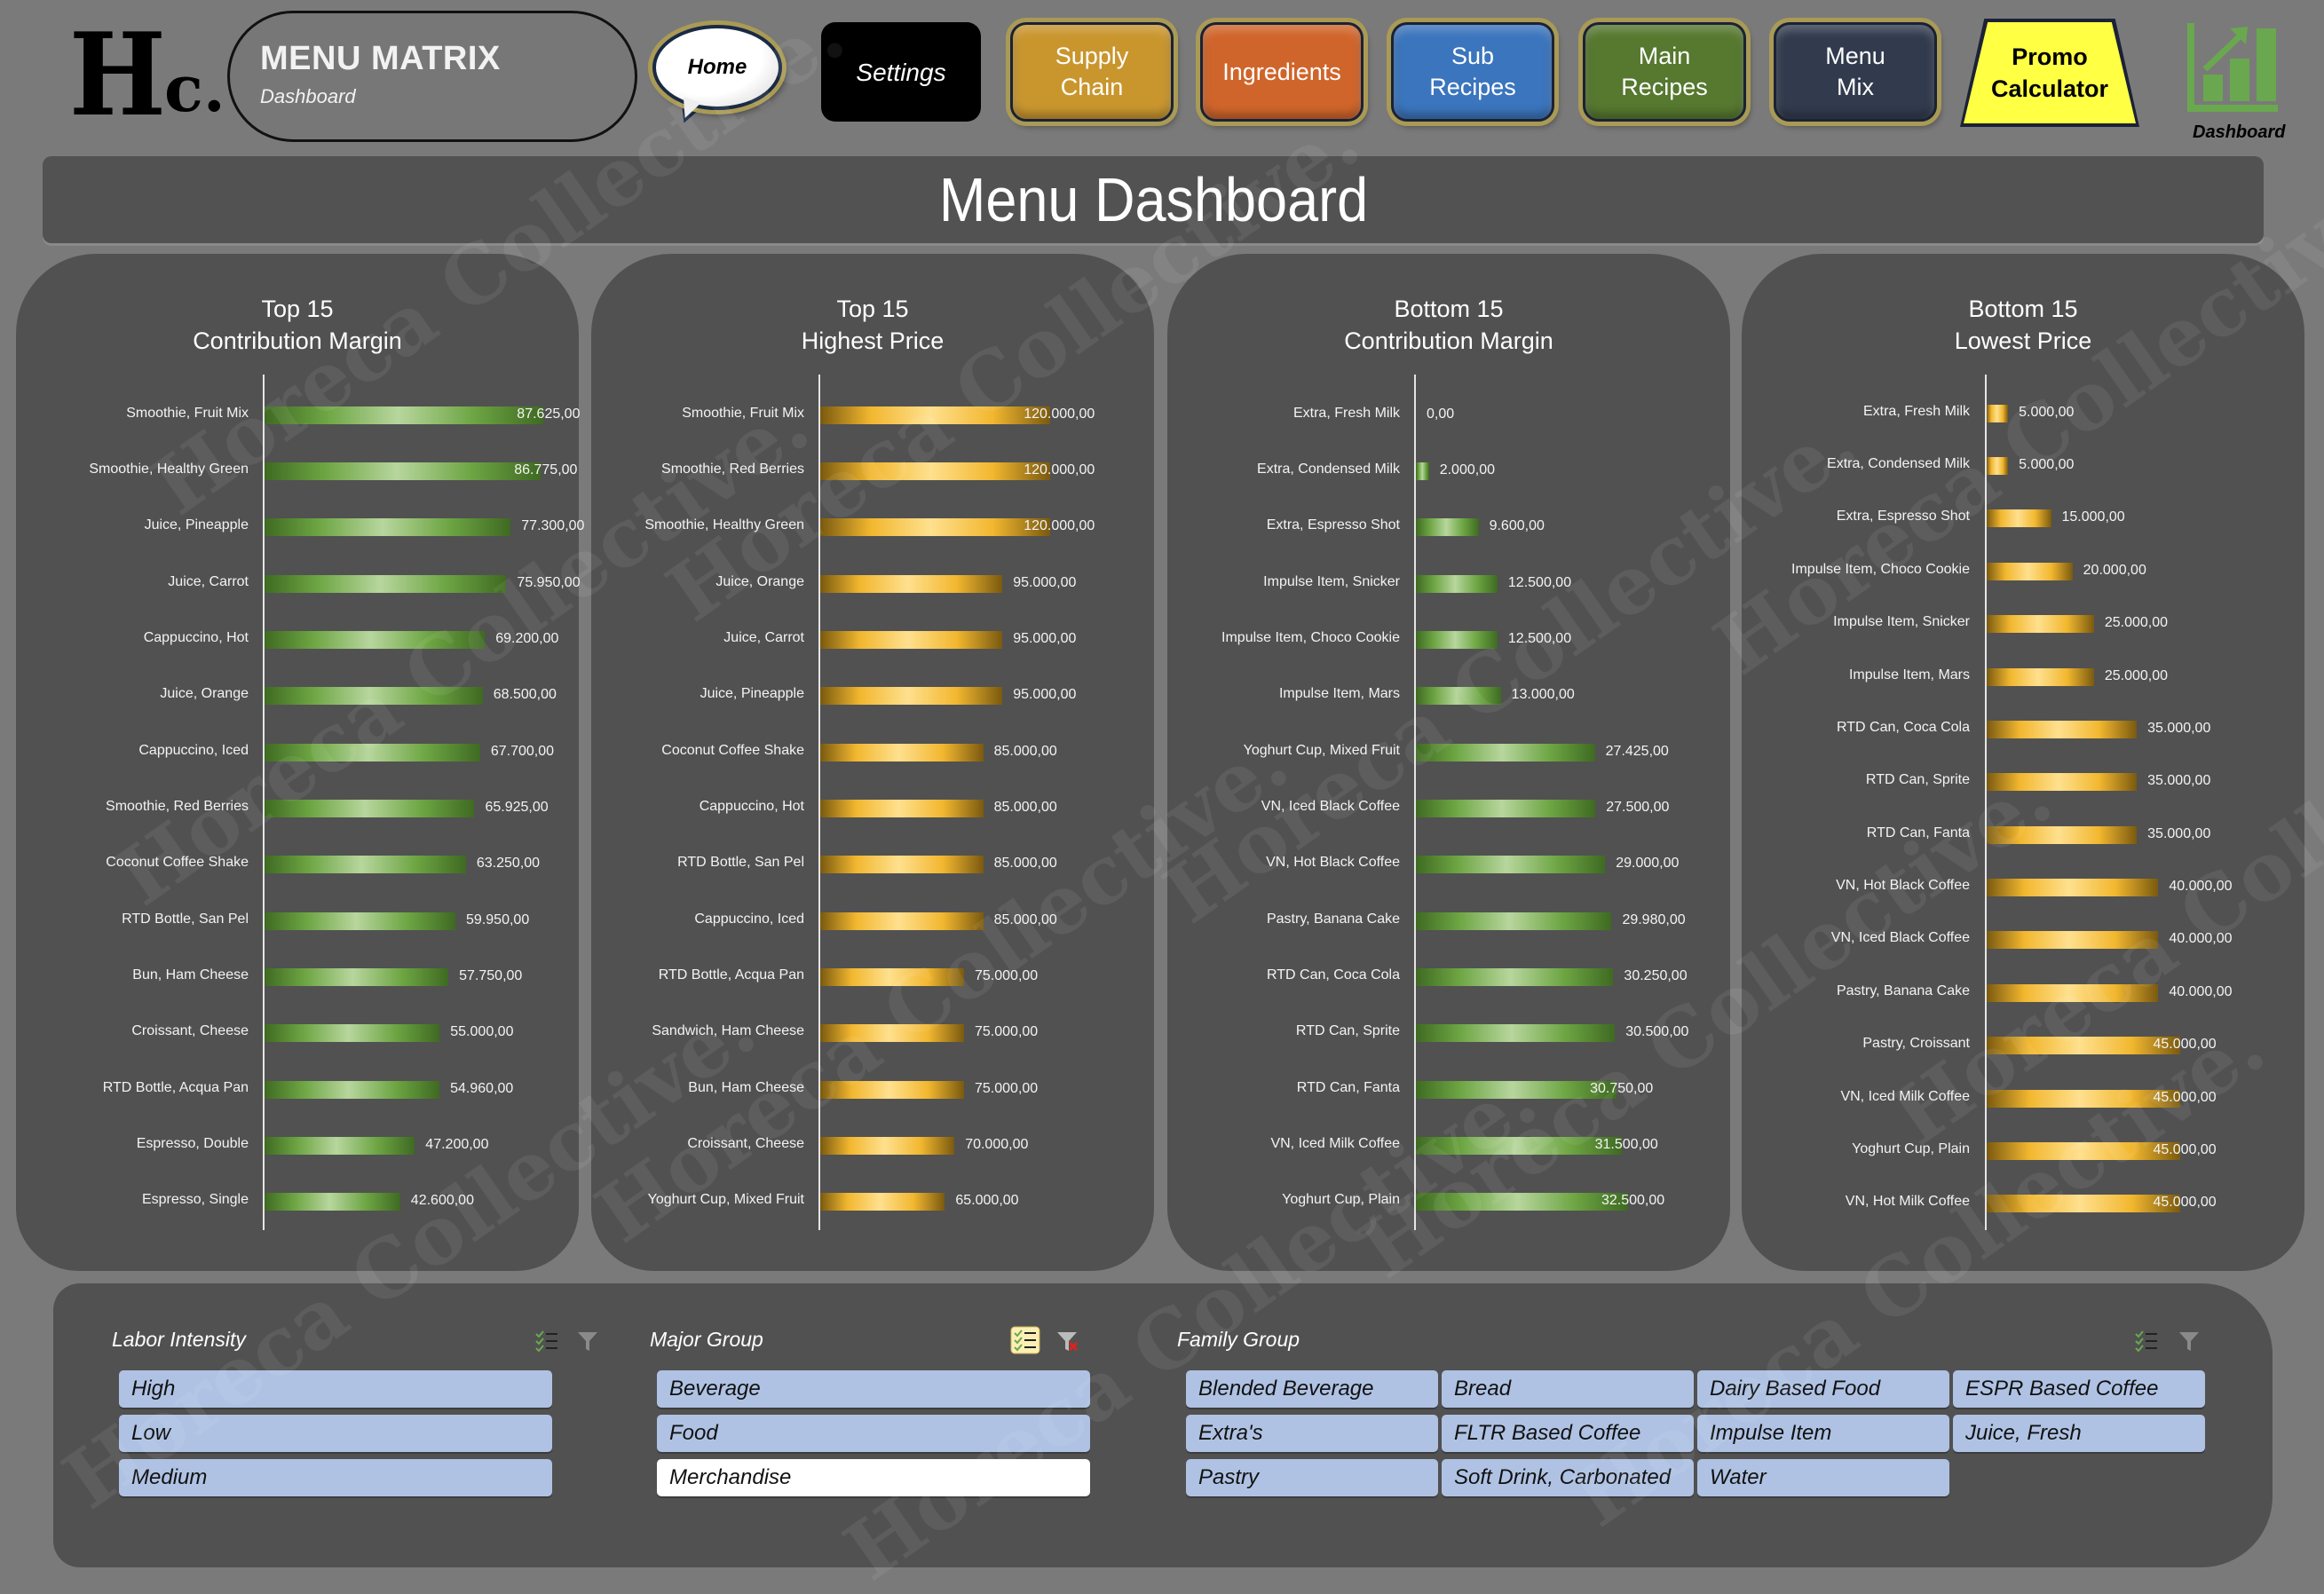  I want to click on promo-calculator-button: Promo Calculator, so click(2049, 73).